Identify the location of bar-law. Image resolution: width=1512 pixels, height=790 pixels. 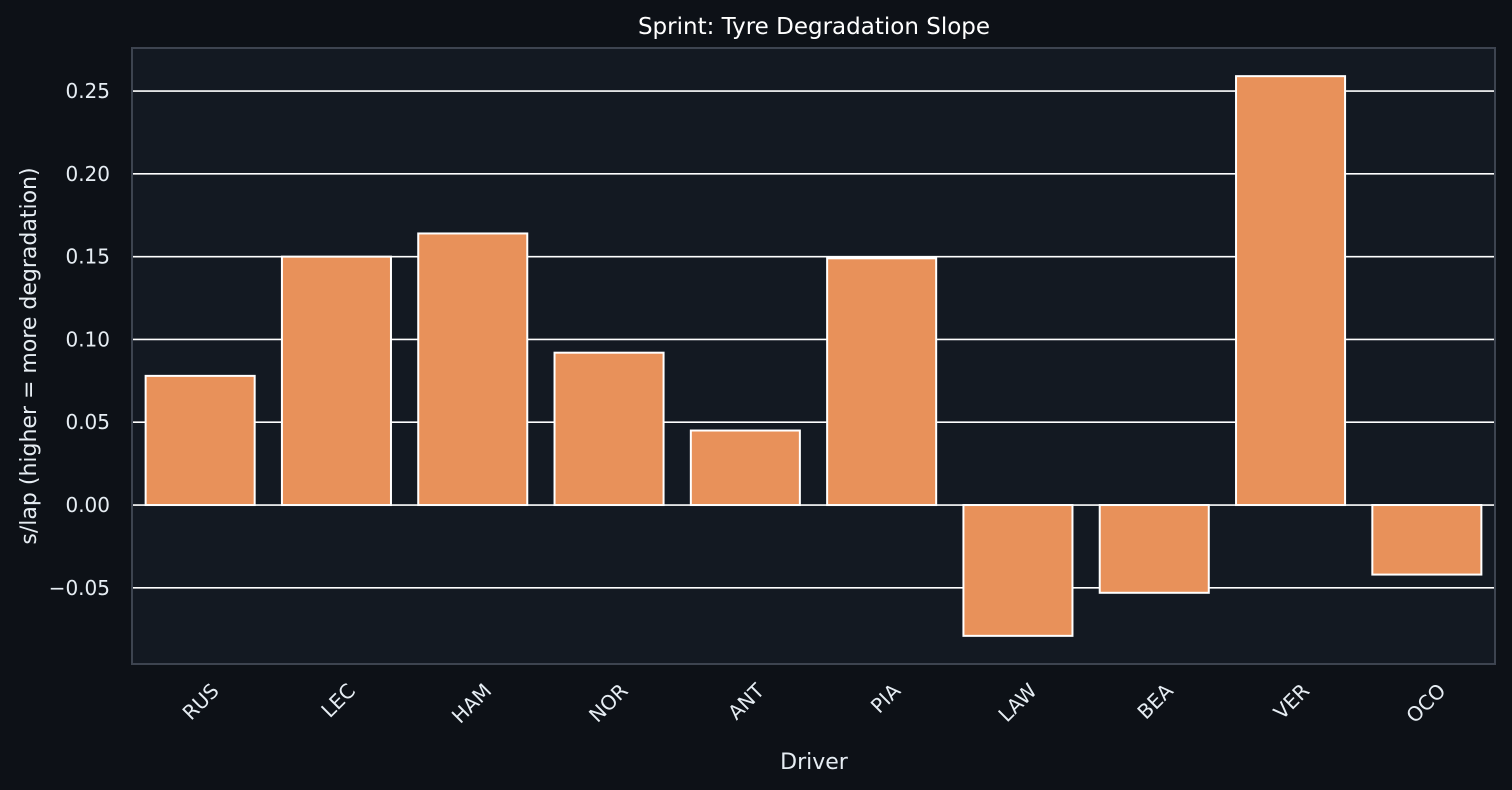
(1018, 570).